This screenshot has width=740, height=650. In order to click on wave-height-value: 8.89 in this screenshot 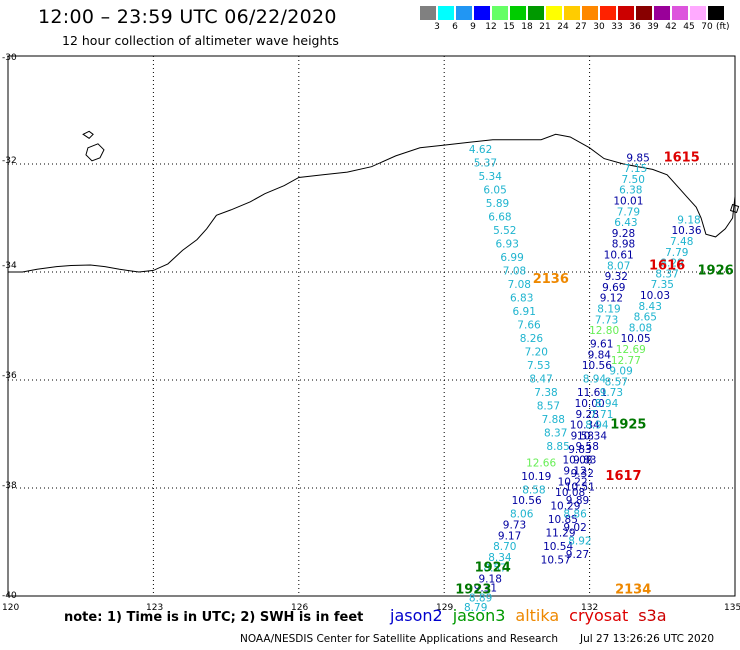, I will do `click(480, 598)`.